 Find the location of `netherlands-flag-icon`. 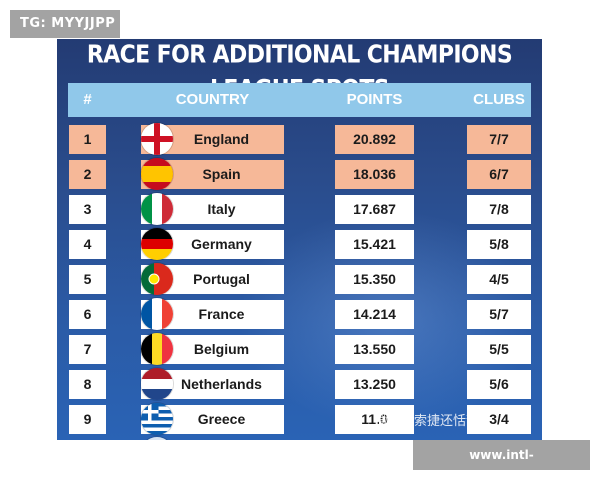

netherlands-flag-icon is located at coordinates (157, 384).